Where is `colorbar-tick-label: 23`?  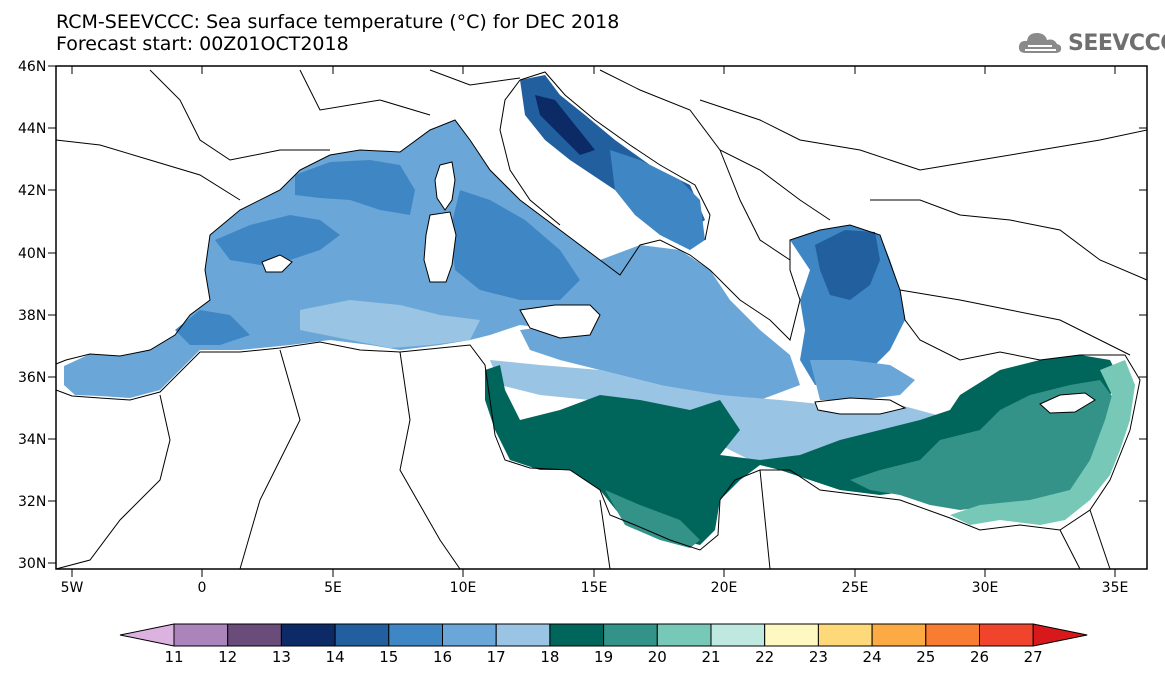 colorbar-tick-label: 23 is located at coordinates (818, 657).